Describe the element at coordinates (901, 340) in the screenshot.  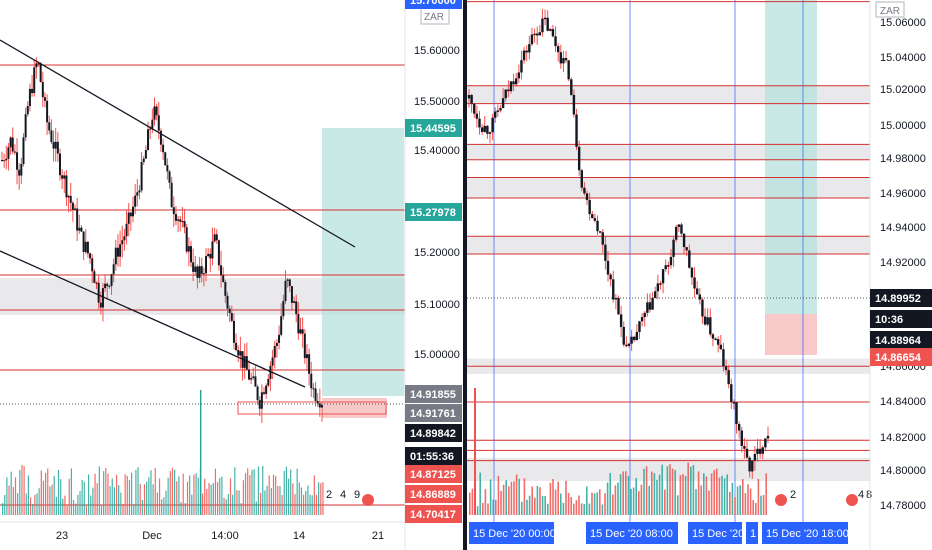
I see `right-price-tag` at that location.